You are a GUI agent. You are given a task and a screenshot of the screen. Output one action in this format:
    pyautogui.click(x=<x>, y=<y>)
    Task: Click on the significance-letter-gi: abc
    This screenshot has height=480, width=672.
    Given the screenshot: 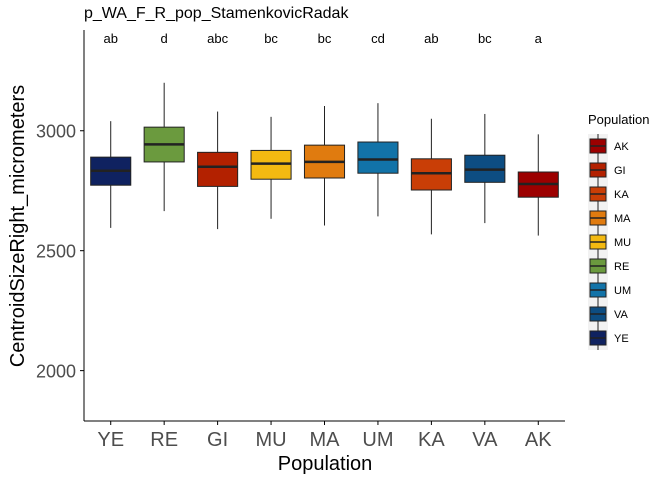 What is the action you would take?
    pyautogui.click(x=217, y=38)
    